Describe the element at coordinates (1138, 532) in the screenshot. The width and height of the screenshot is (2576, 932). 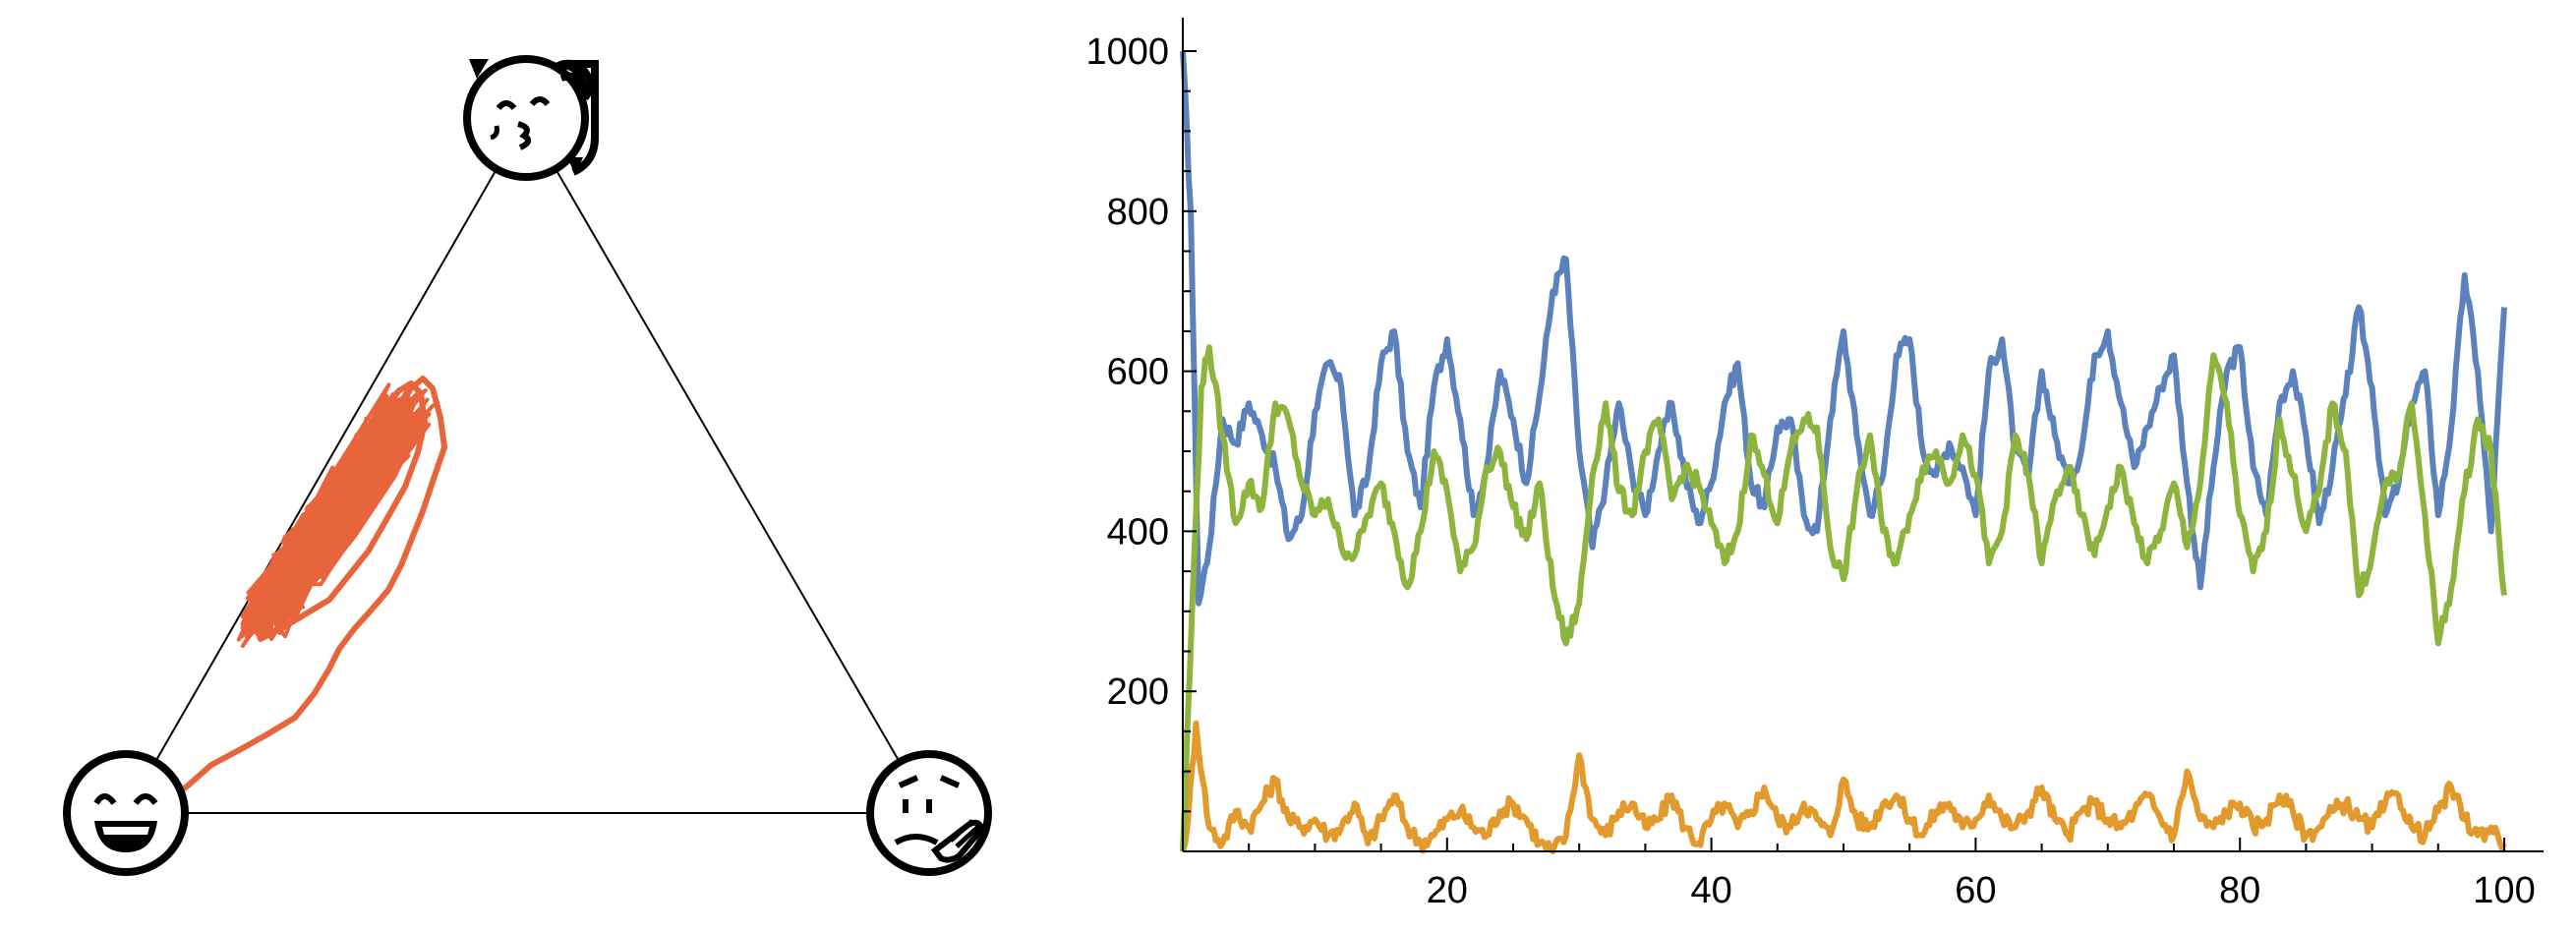
I see `y-tick-label: 400` at that location.